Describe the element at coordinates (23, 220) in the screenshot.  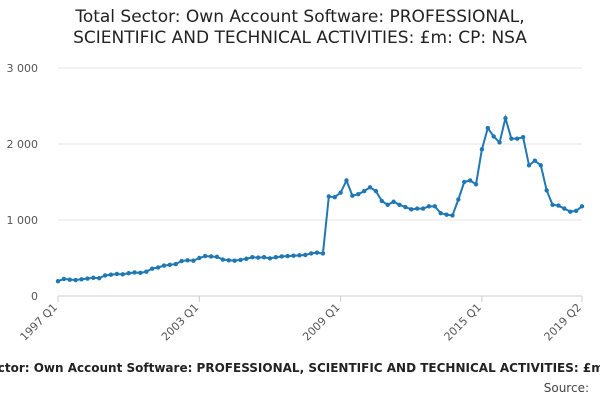
I see `y-tick-label: 1 000` at that location.